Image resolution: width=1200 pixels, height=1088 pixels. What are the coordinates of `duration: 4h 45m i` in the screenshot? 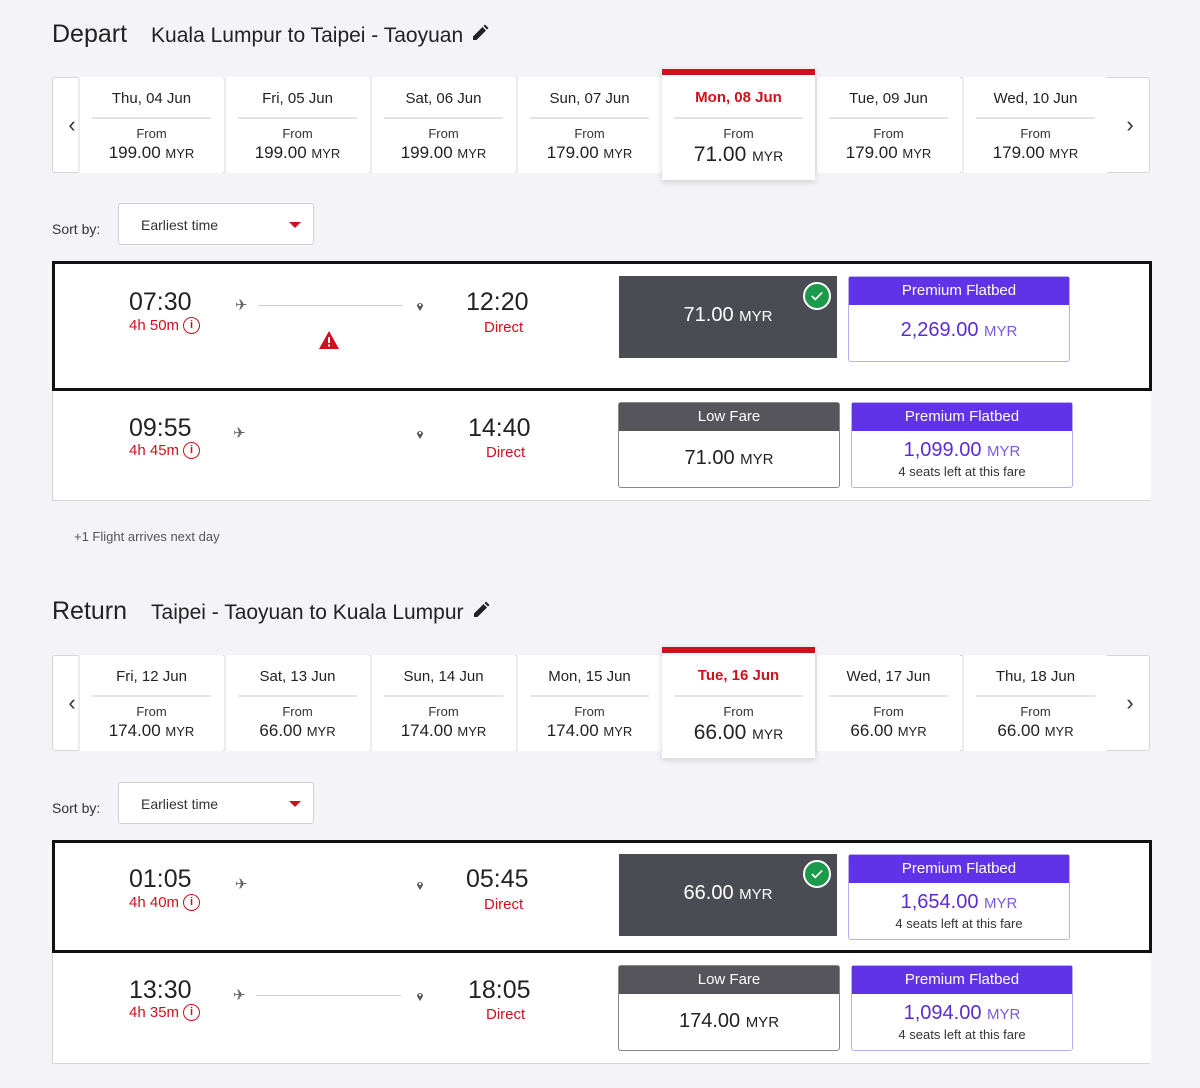 It's located at (165, 450).